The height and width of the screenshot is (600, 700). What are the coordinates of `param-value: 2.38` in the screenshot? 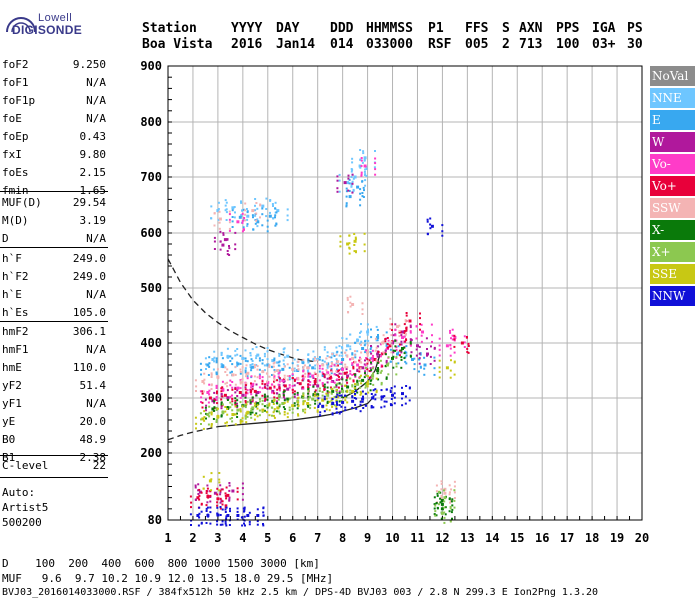 It's located at (93, 457).